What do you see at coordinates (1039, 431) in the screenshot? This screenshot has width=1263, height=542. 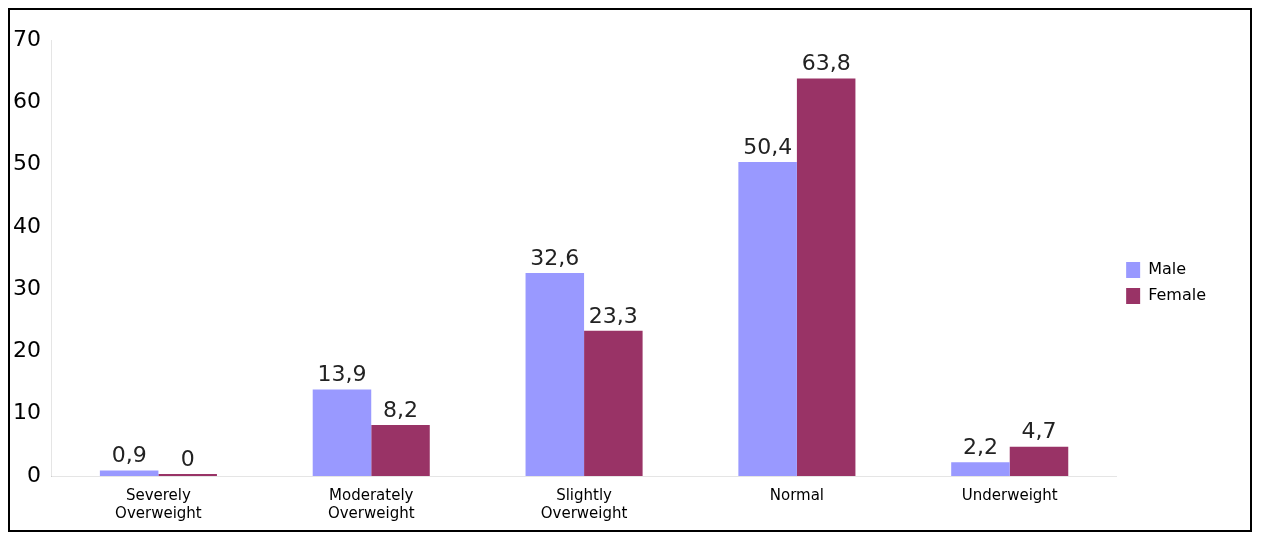 I see `data-label: 4,7` at bounding box center [1039, 431].